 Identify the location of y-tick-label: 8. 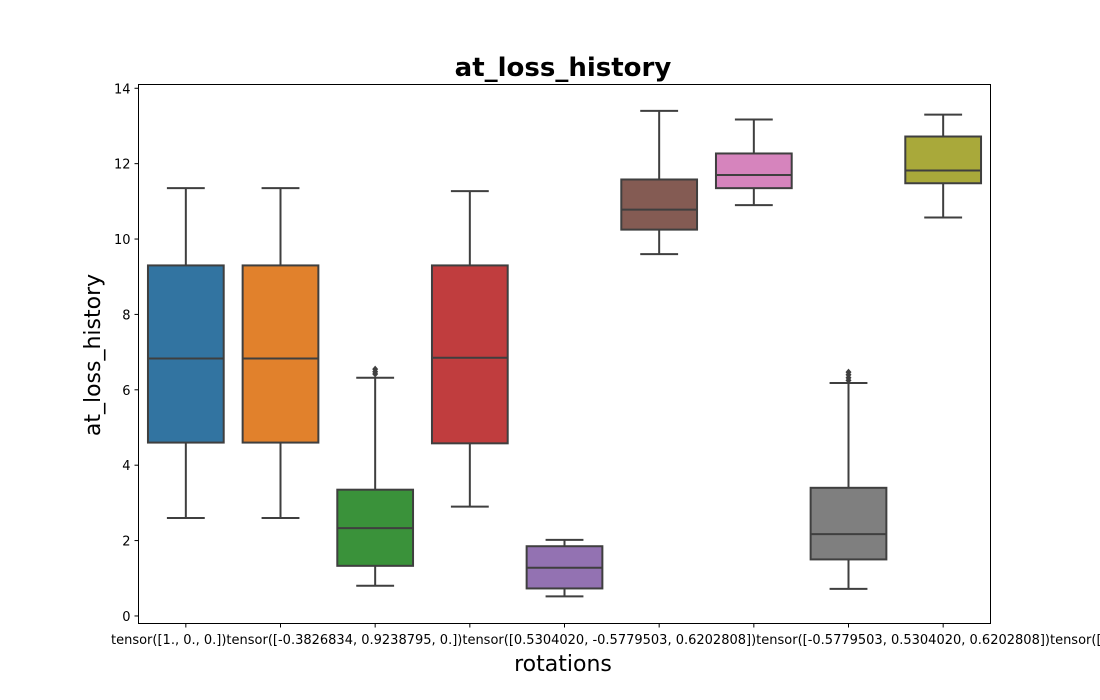
(126, 315).